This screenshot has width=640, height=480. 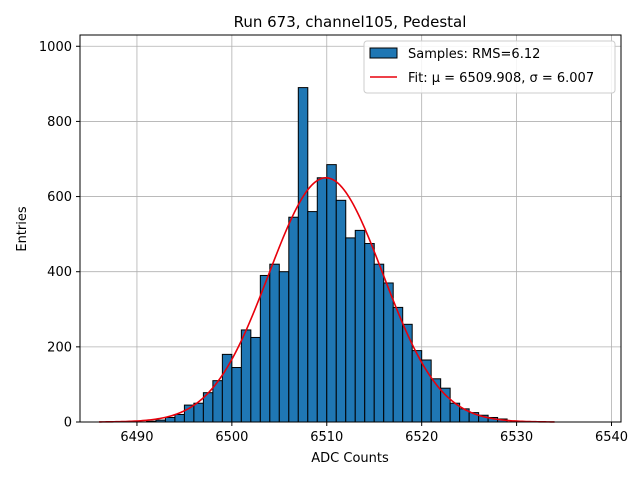 I want to click on y-axis-label: Entries, so click(x=22, y=229).